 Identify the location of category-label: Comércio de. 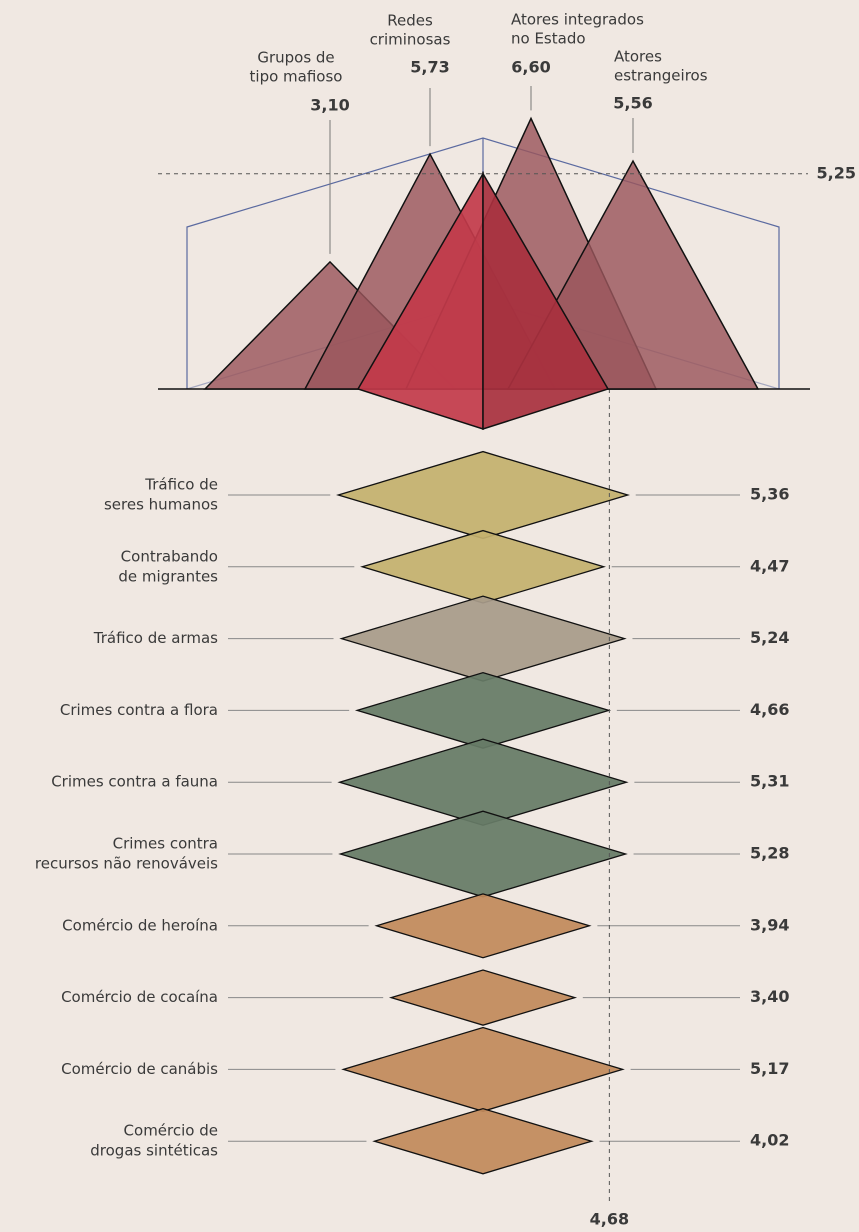
(171, 1131).